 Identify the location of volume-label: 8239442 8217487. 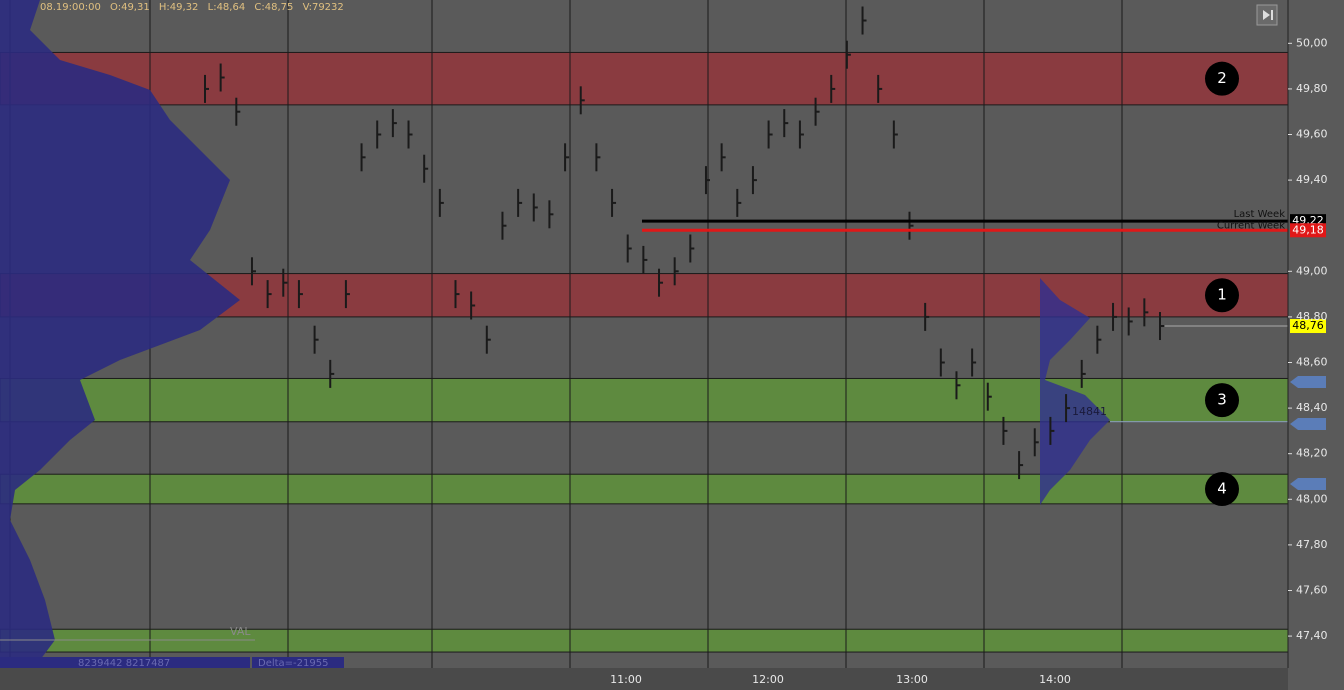
(124, 663).